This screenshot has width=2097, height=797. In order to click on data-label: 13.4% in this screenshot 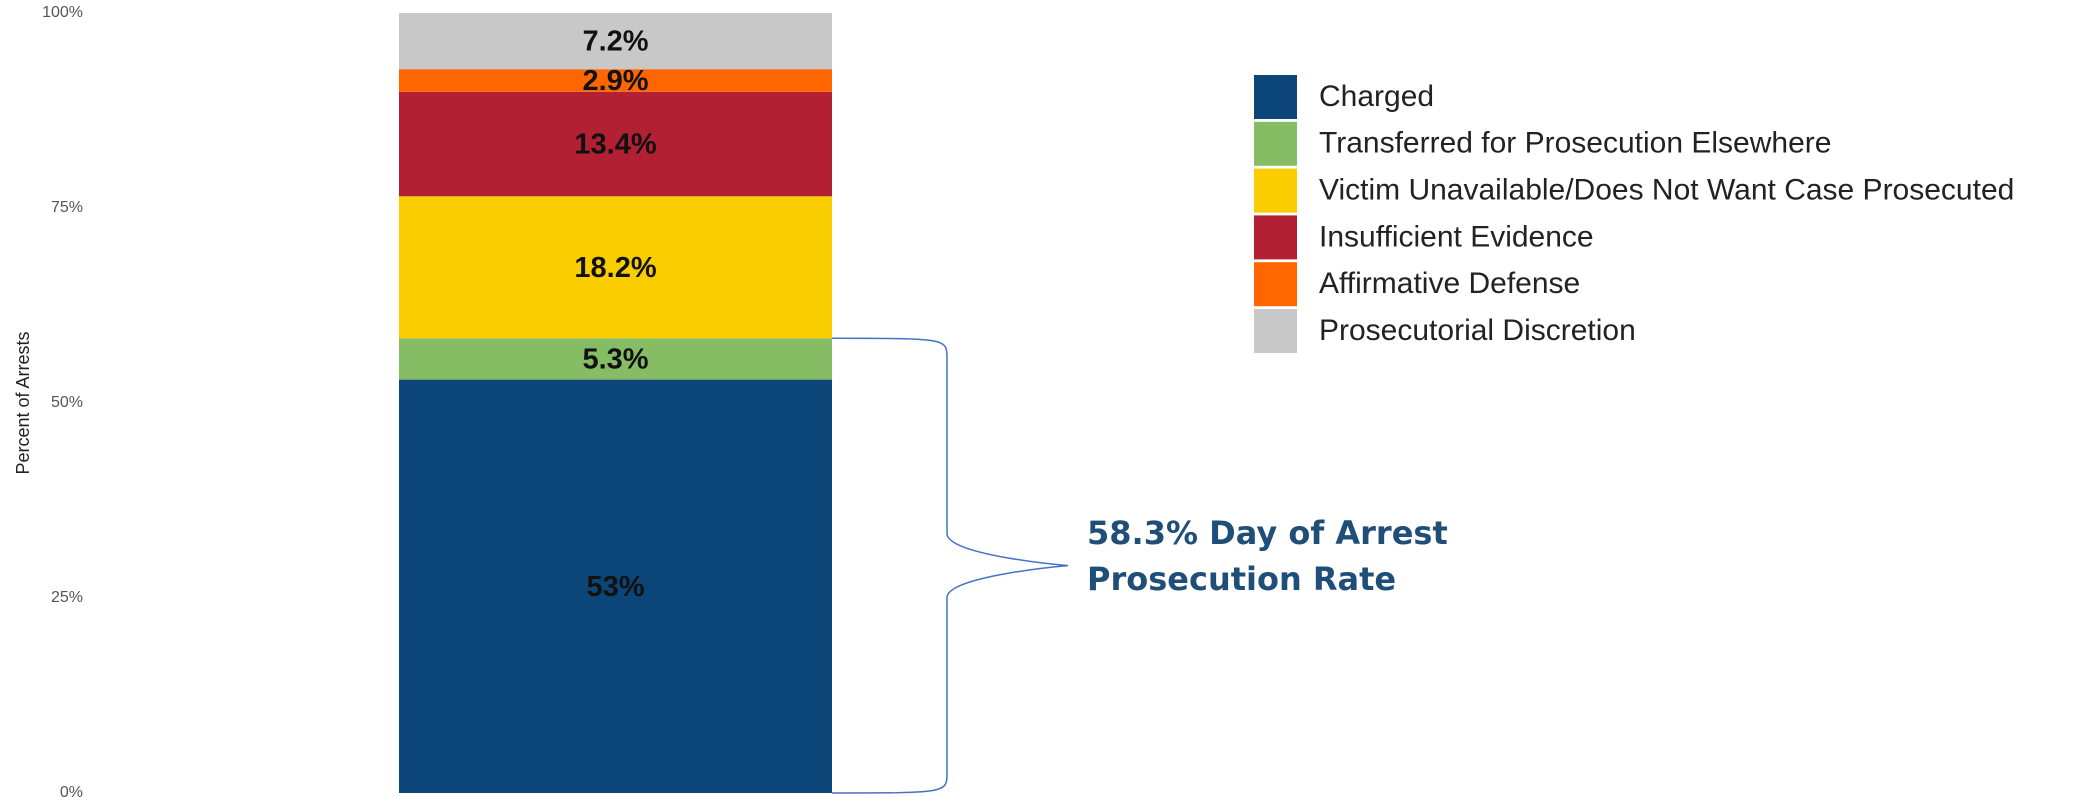, I will do `click(615, 145)`.